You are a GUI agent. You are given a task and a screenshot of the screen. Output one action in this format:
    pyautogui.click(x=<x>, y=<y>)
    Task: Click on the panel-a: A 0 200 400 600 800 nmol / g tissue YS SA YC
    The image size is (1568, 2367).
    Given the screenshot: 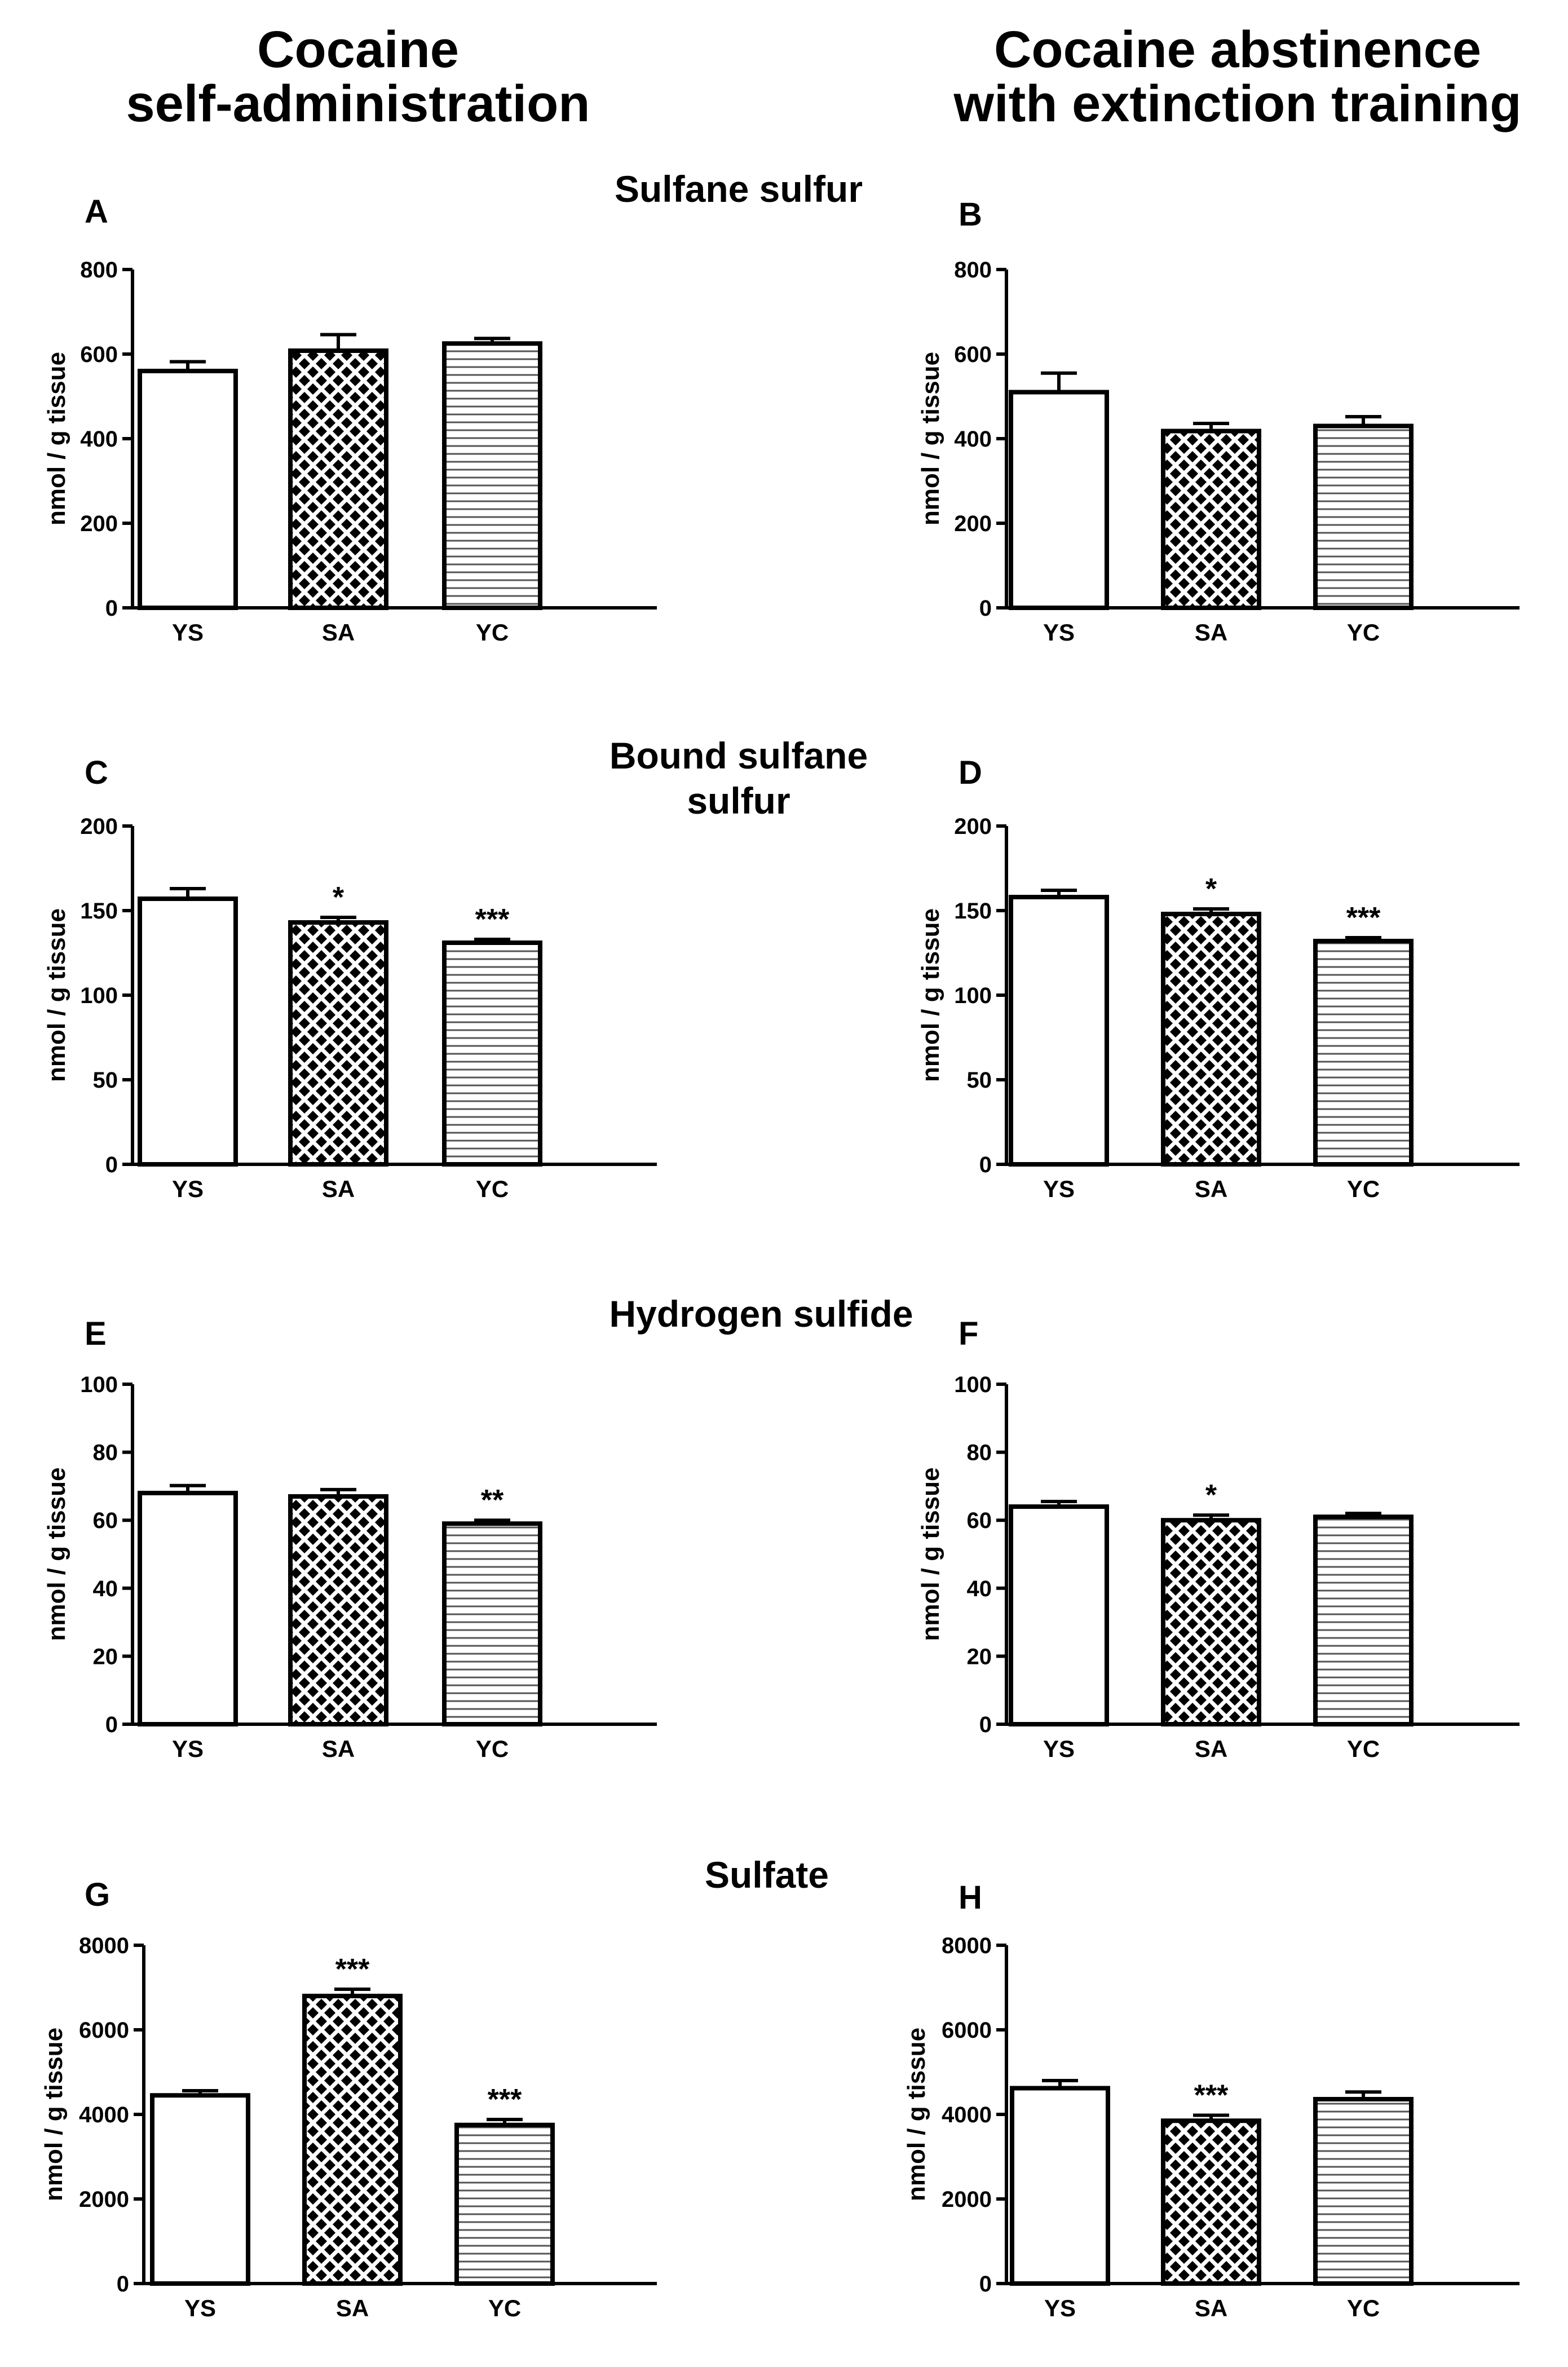 What is the action you would take?
    pyautogui.click(x=350, y=419)
    